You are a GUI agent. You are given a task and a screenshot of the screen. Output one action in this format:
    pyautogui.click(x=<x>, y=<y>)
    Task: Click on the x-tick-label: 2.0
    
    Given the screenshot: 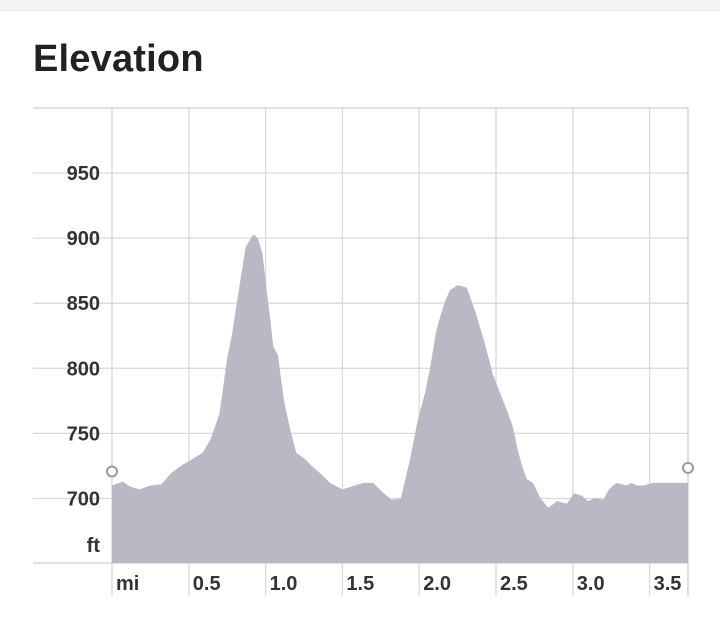 What is the action you would take?
    pyautogui.click(x=437, y=584)
    